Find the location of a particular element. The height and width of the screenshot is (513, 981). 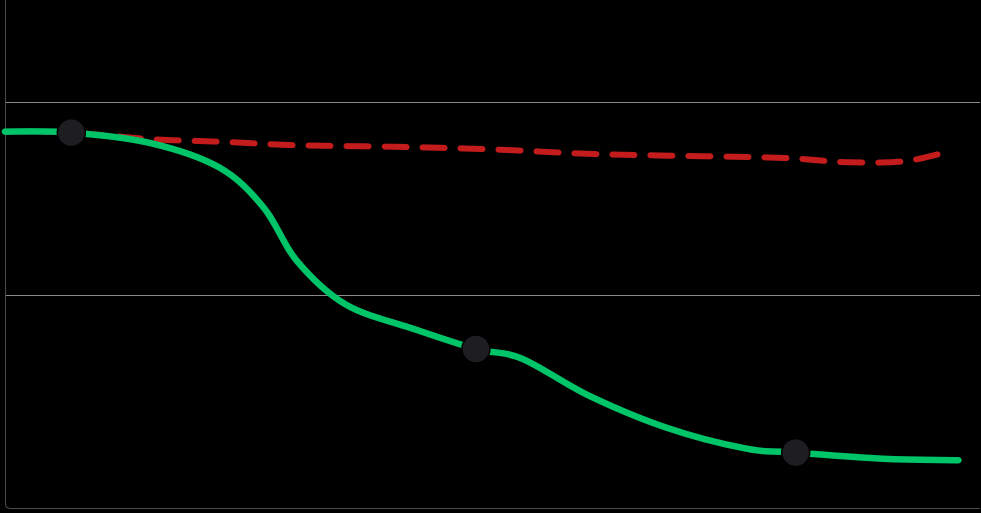

series-line-1-dashed is located at coordinates (474, 147).